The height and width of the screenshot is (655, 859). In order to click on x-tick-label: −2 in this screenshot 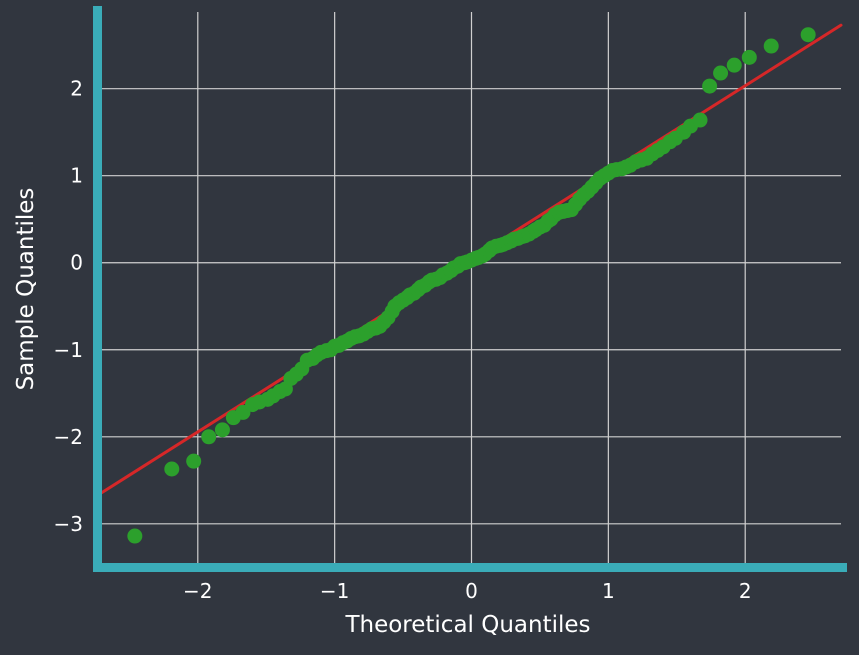, I will do `click(197, 591)`.